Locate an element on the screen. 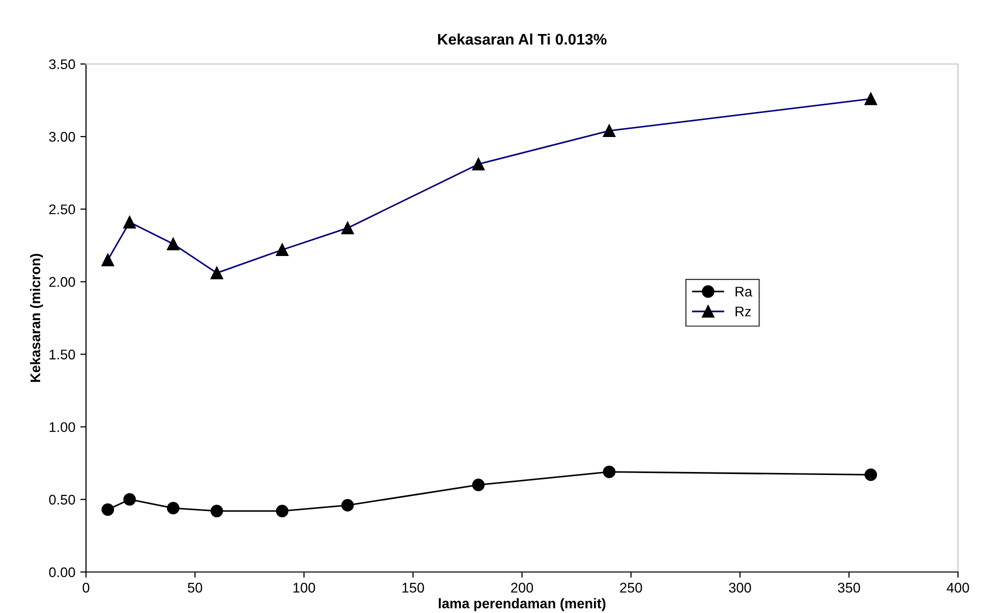  x-tick-label: 250 is located at coordinates (631, 587).